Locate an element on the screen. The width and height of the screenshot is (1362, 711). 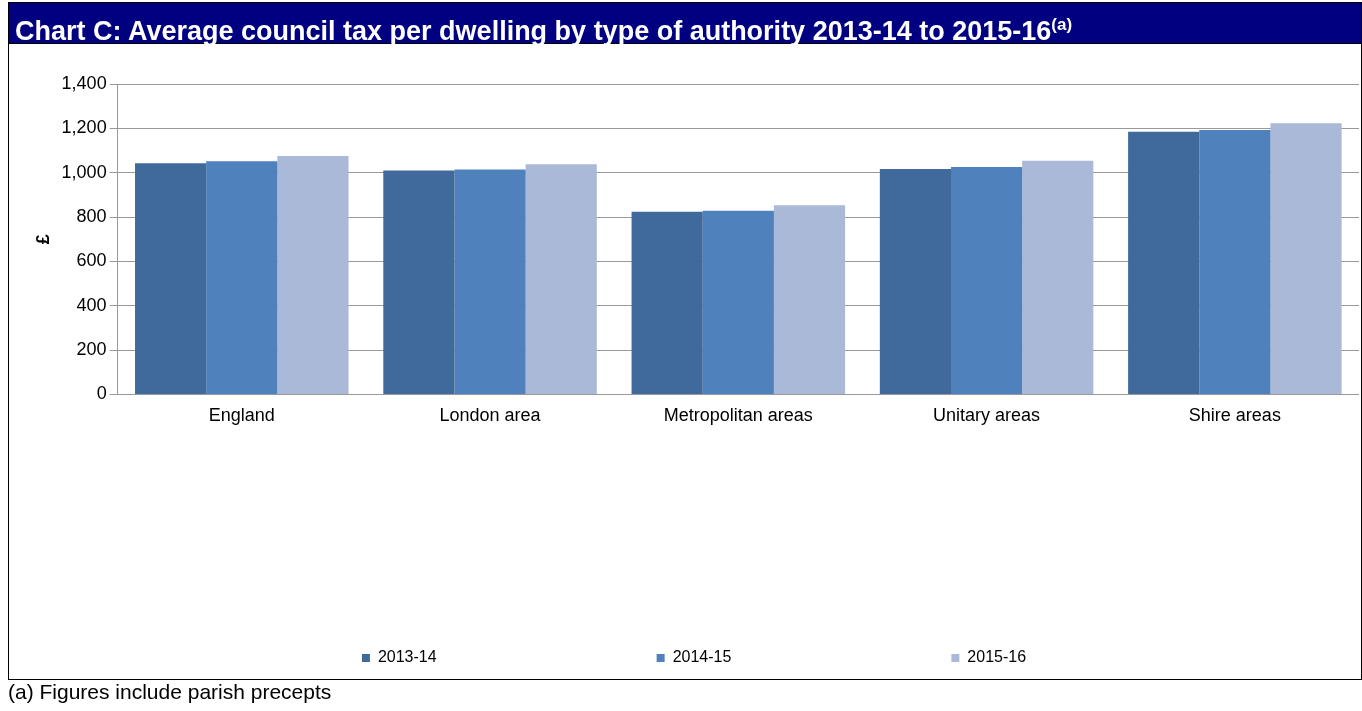
text: (a) Figures include parish precepts is located at coordinates (170, 692).